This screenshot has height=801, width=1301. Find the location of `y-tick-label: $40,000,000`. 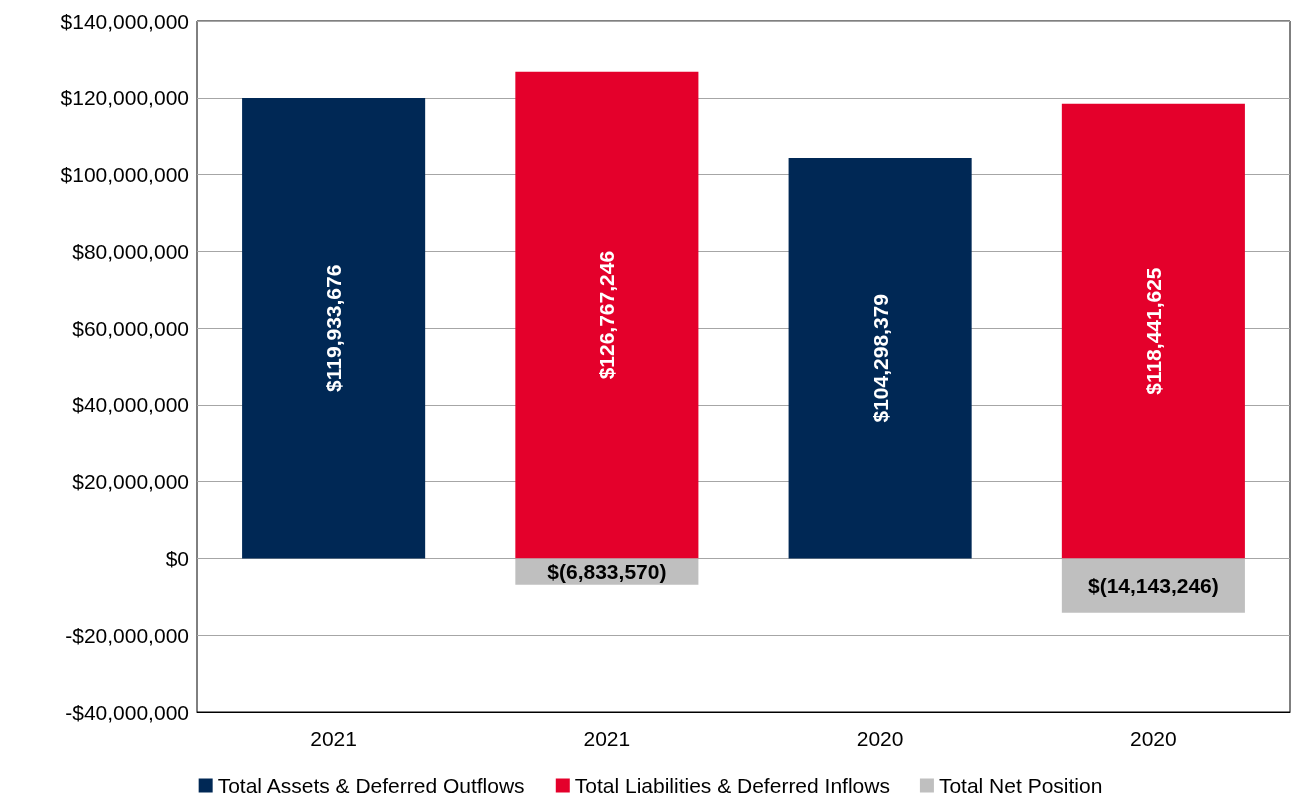

y-tick-label: $40,000,000 is located at coordinates (130, 405).